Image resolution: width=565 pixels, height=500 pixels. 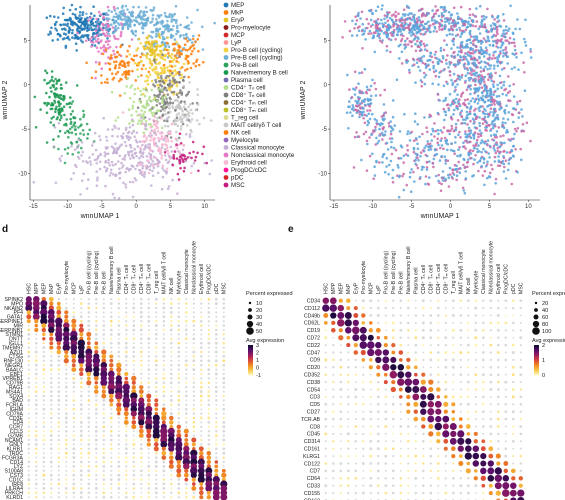 What do you see at coordinates (14, 497) in the screenshot?
I see `dotplot-row-label: KLRD1` at bounding box center [14, 497].